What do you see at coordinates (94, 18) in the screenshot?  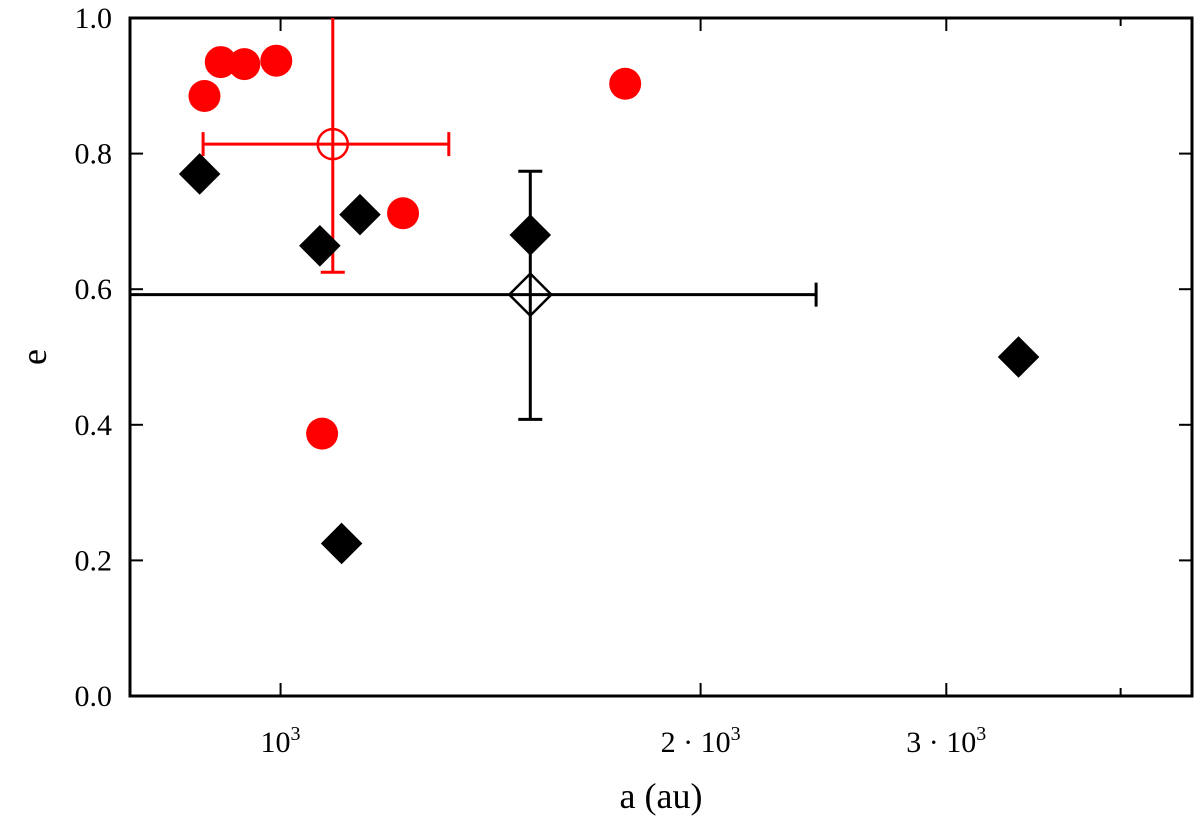 I see `y-tick-label: 1.0` at bounding box center [94, 18].